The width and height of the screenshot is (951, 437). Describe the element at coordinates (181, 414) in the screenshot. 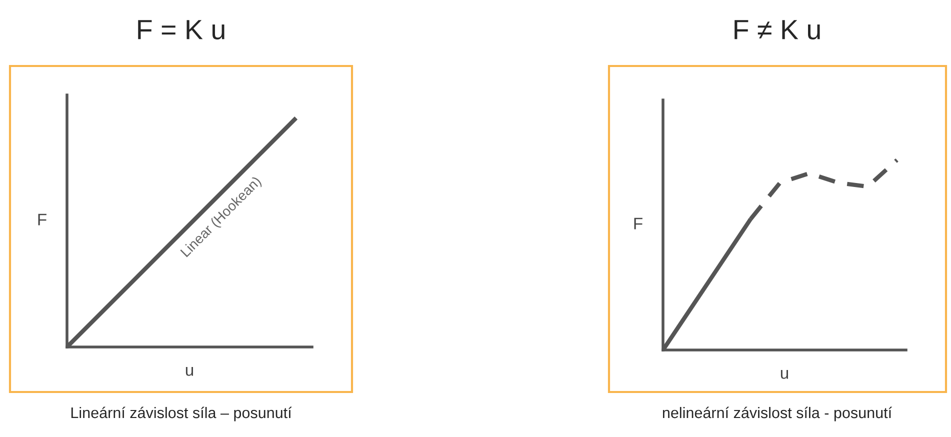

I see `text: Lineární závislost síla – posunutí` at that location.